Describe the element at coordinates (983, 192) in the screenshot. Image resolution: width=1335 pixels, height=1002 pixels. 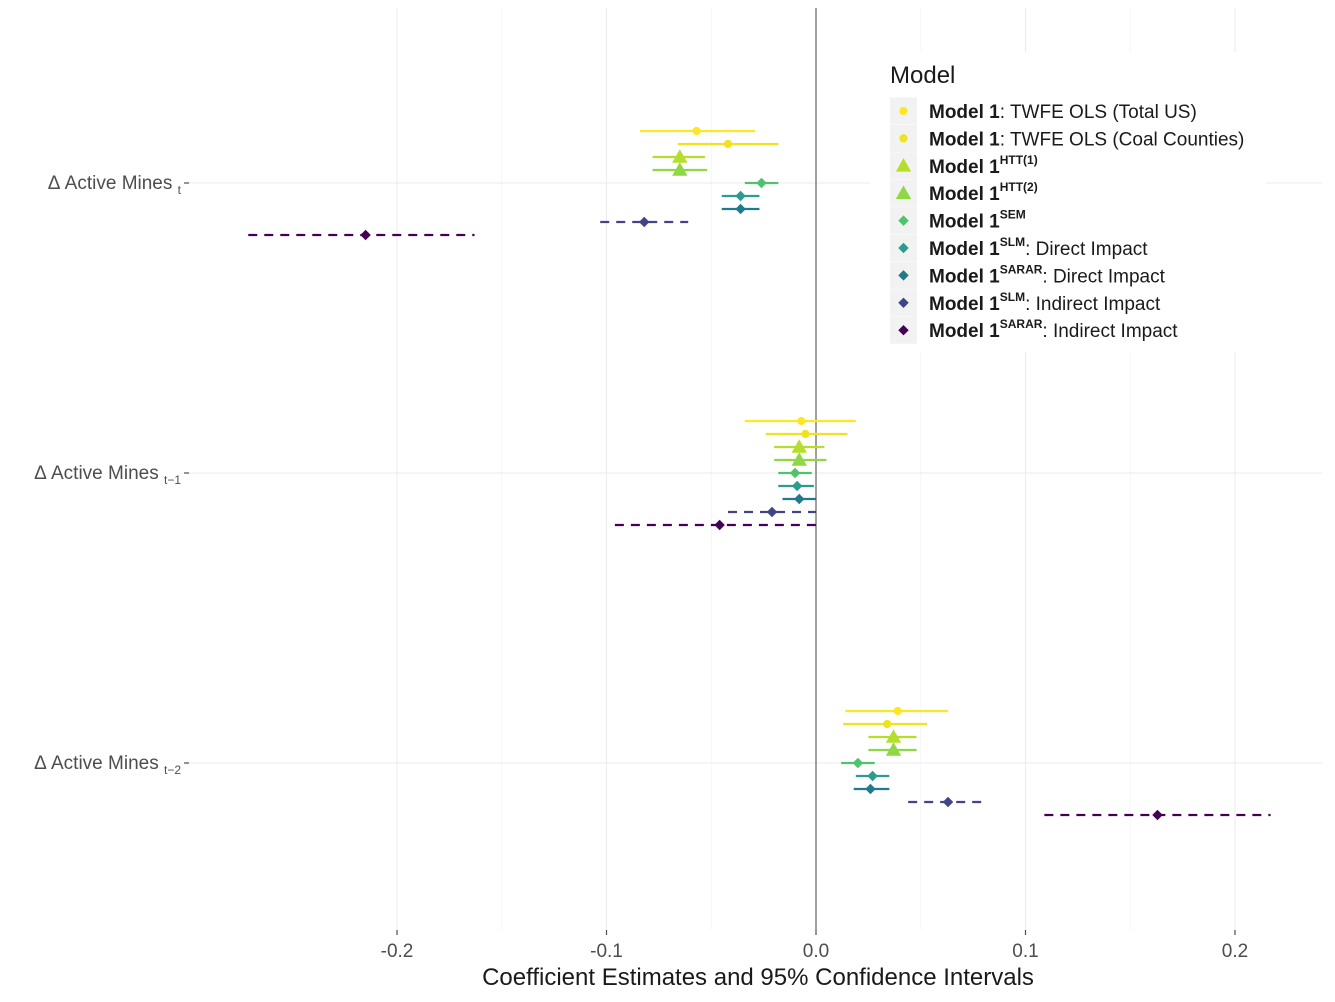
I see `legend-label: Model 1HTT(2)` at that location.